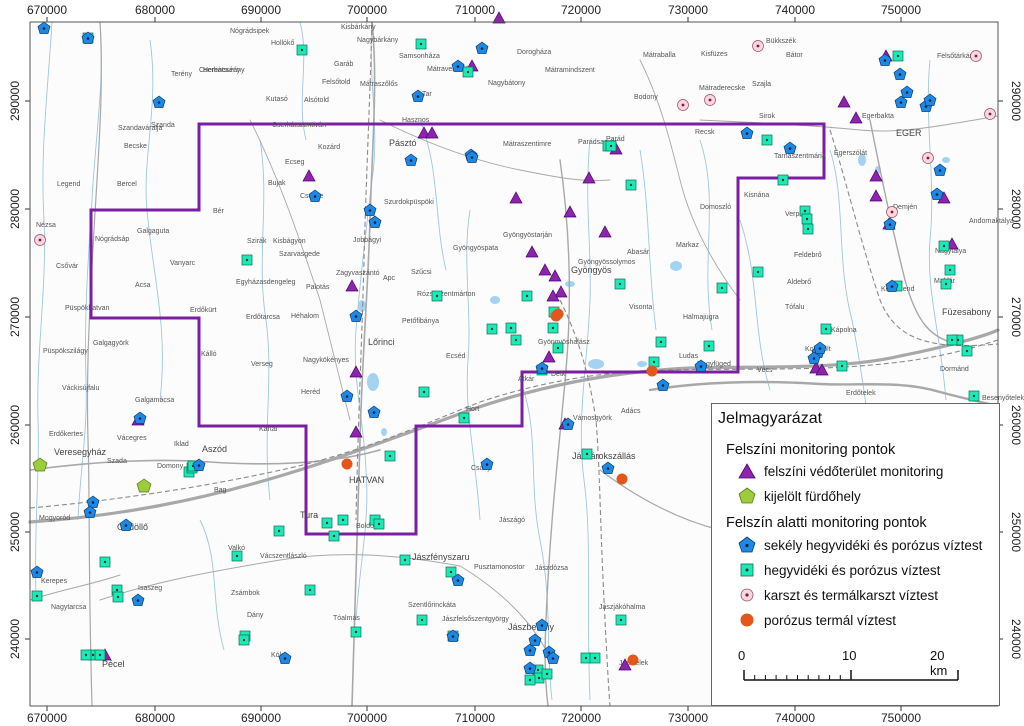 The image size is (1024, 726). Describe the element at coordinates (69, 607) in the screenshot. I see `place-label: Nagytarcsa` at that location.